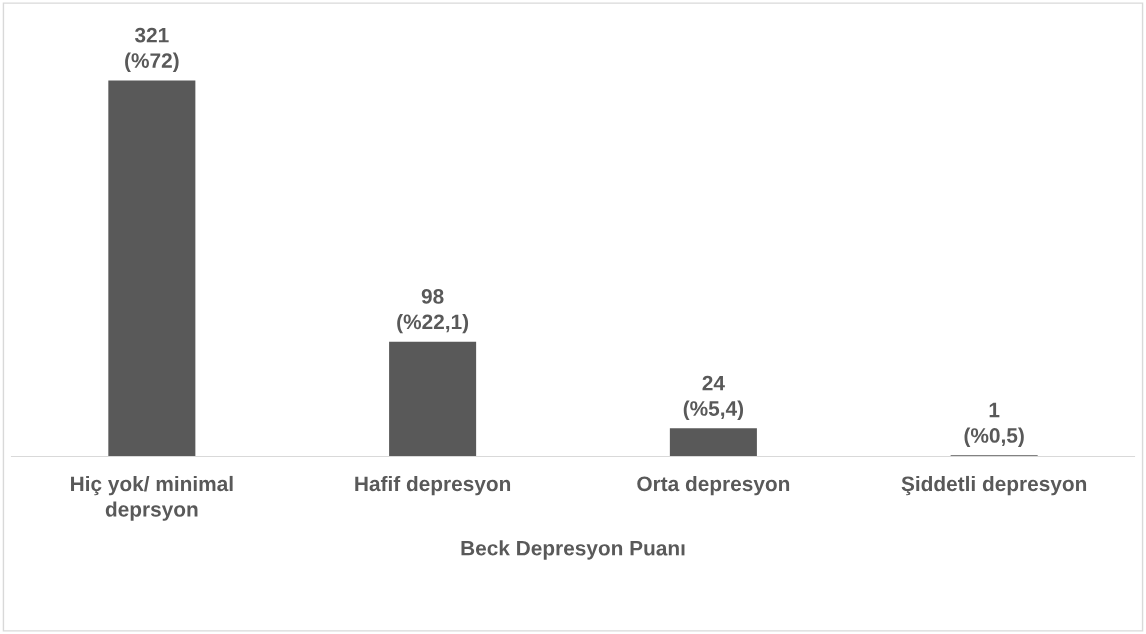 The width and height of the screenshot is (1146, 634). Describe the element at coordinates (713, 398) in the screenshot. I see `data-label: 24 (%5,4)` at that location.